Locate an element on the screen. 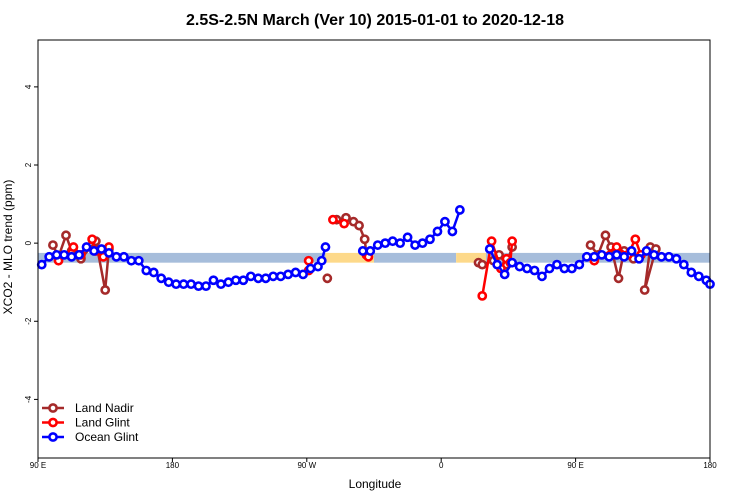 This screenshot has width=750, height=500. y-tick-label: -2 is located at coordinates (28, 321).